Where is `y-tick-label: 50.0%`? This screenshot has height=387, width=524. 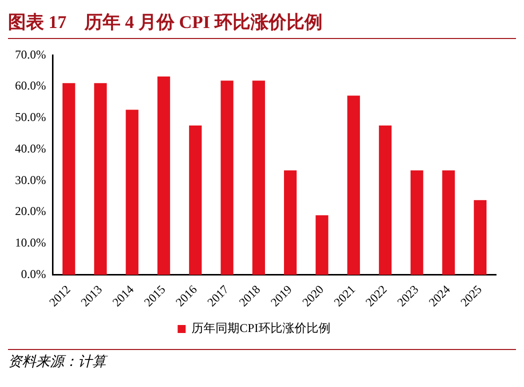 y-tick-label: 50.0% is located at coordinates (30, 117).